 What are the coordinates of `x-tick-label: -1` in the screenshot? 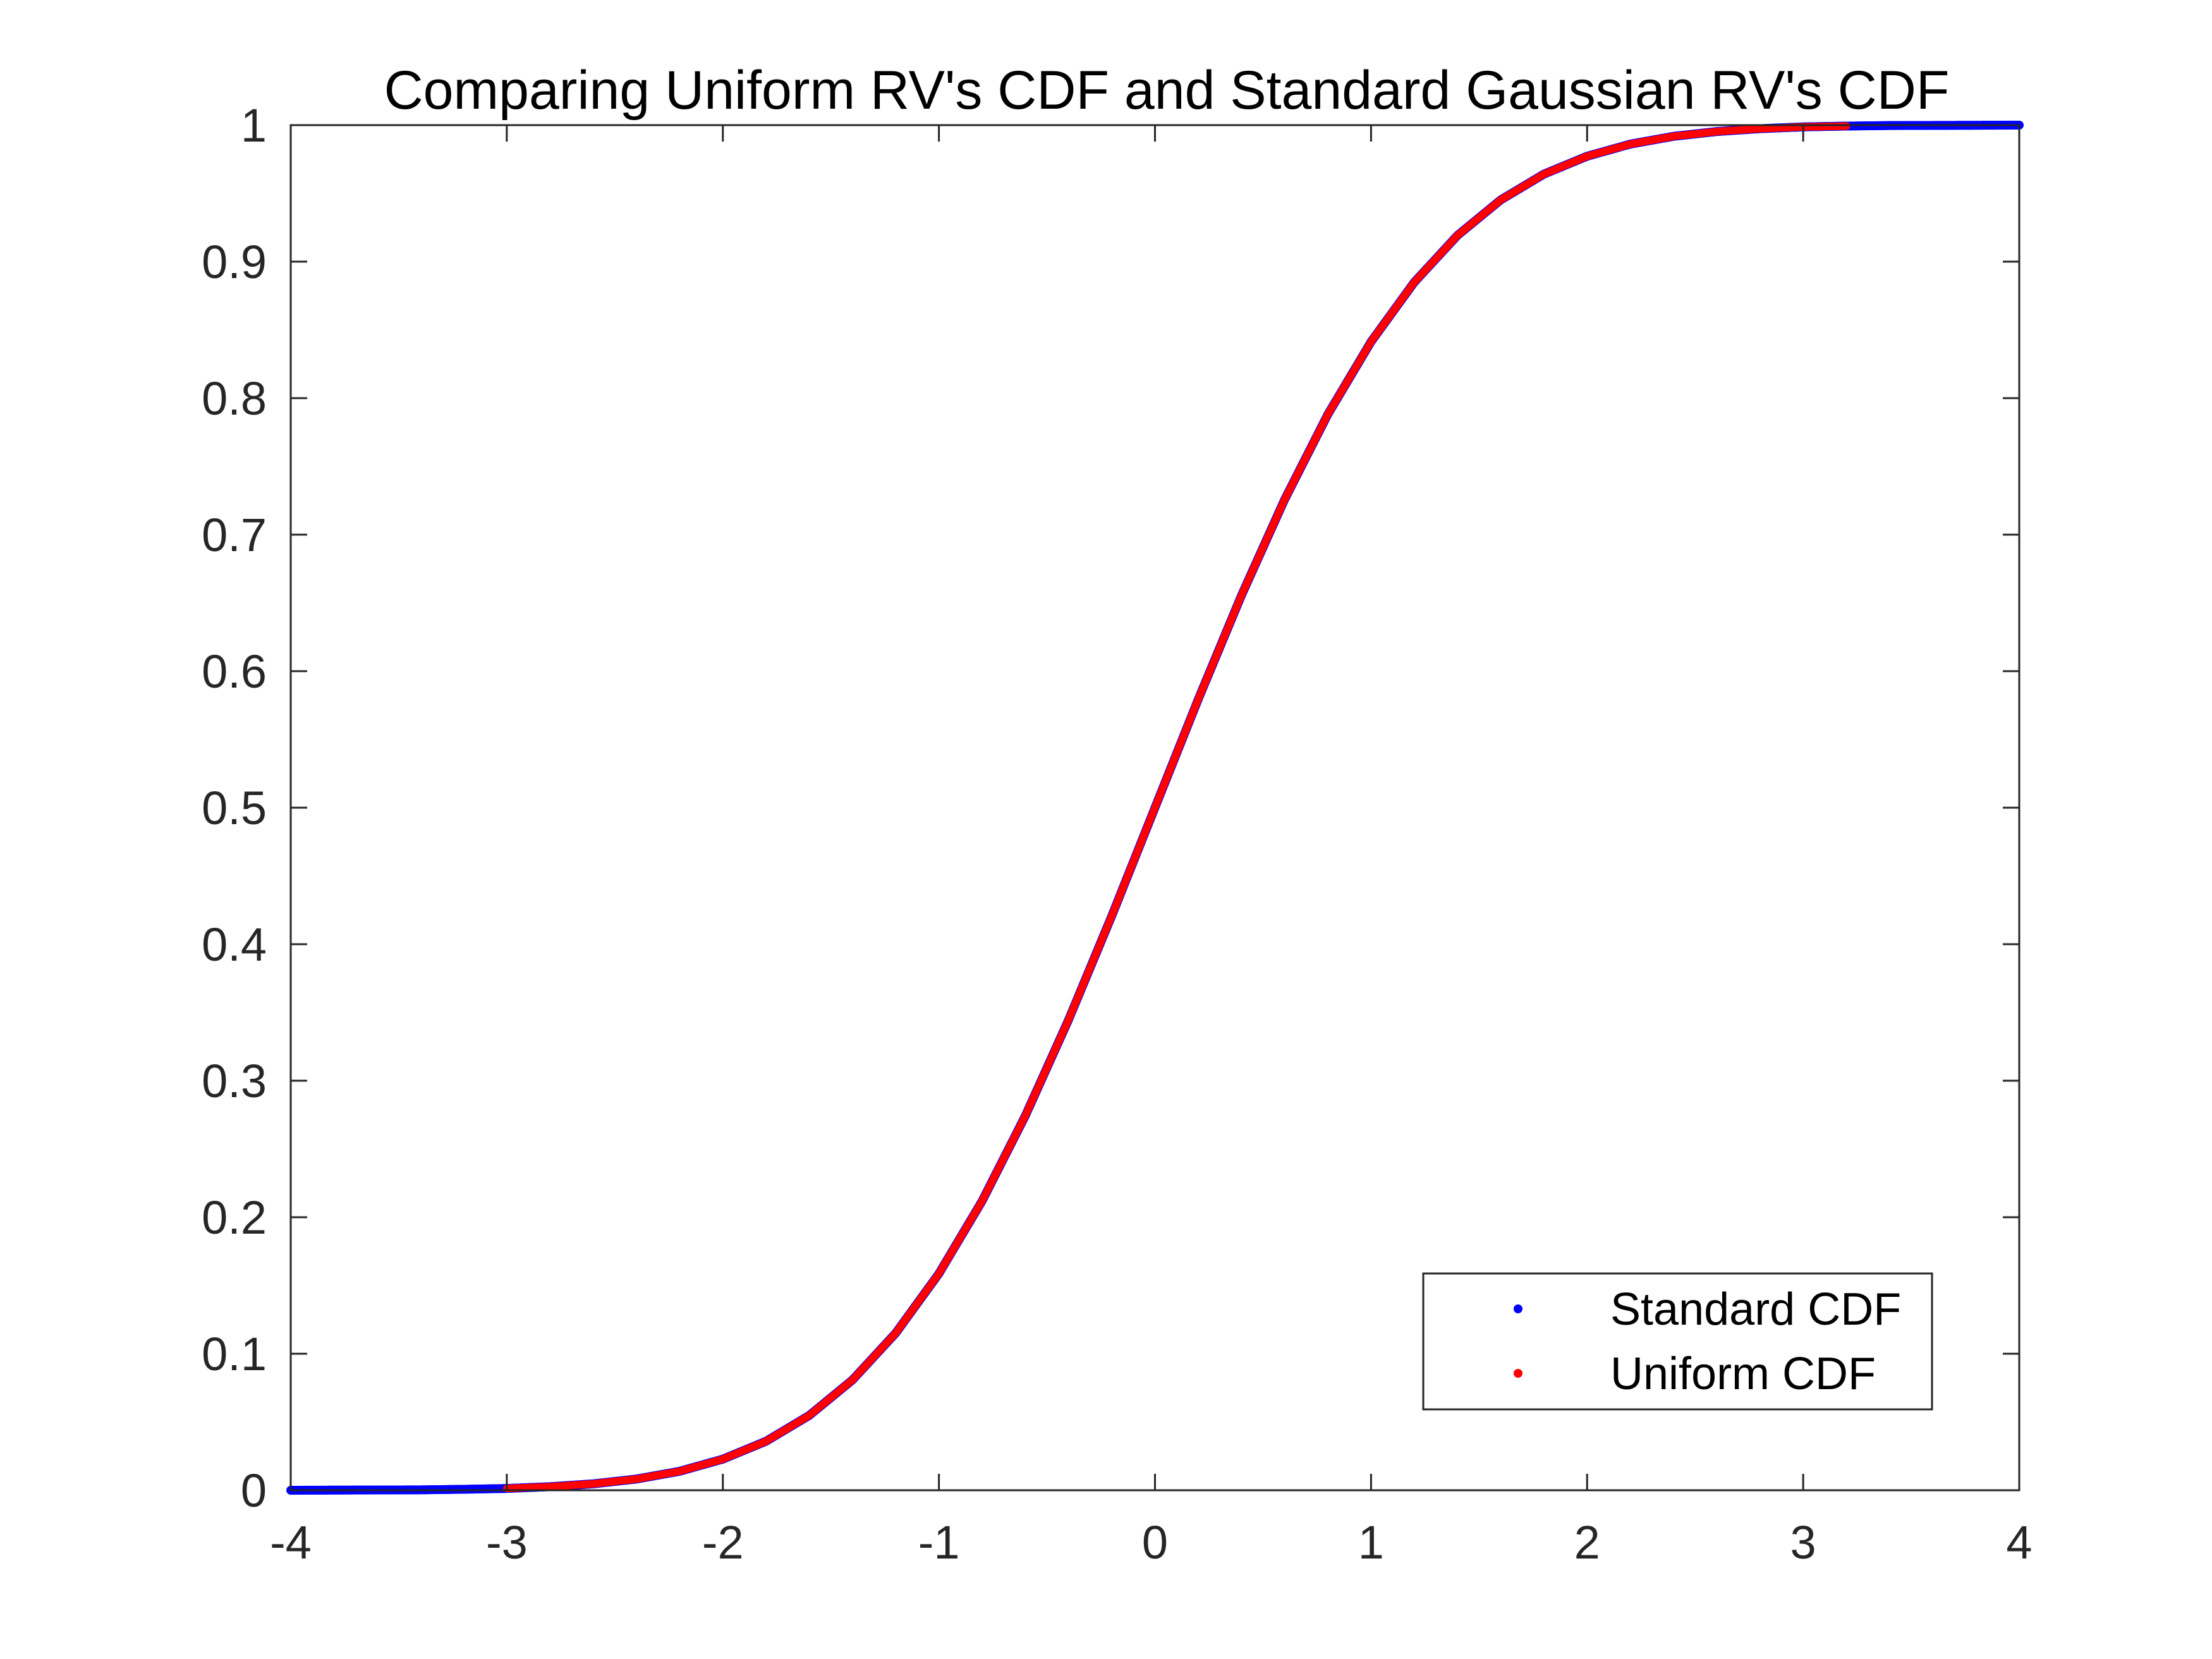 It's located at (939, 1542).